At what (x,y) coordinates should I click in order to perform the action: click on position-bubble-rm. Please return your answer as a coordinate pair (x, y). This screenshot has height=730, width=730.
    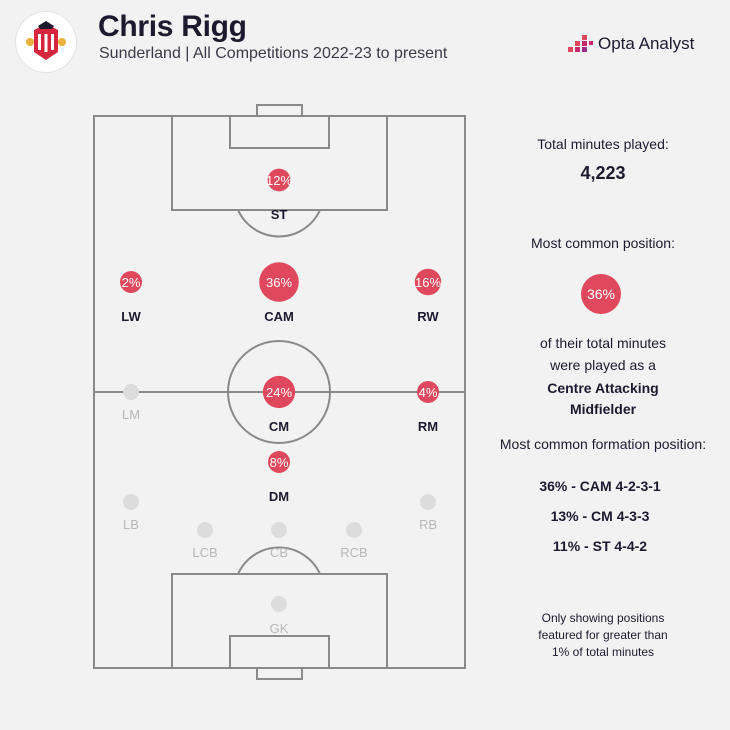
    Looking at the image, I should click on (428, 392).